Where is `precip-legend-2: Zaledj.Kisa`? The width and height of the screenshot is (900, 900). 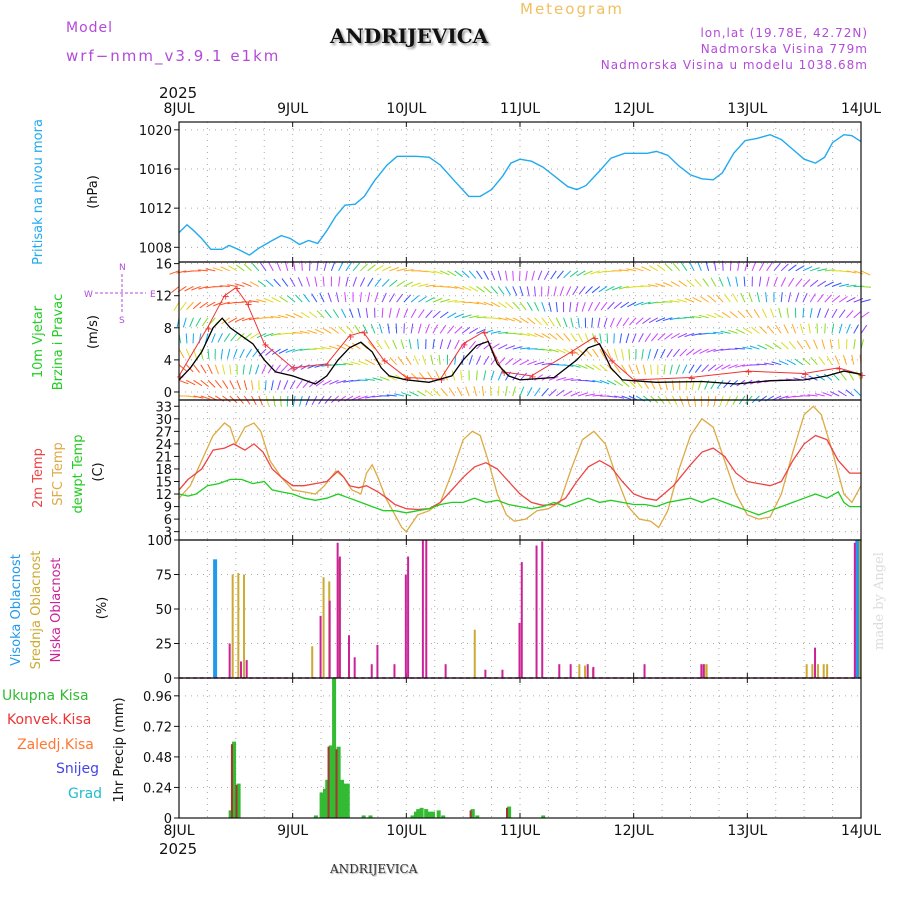
precip-legend-2: Zaledj.Kisa is located at coordinates (55, 745).